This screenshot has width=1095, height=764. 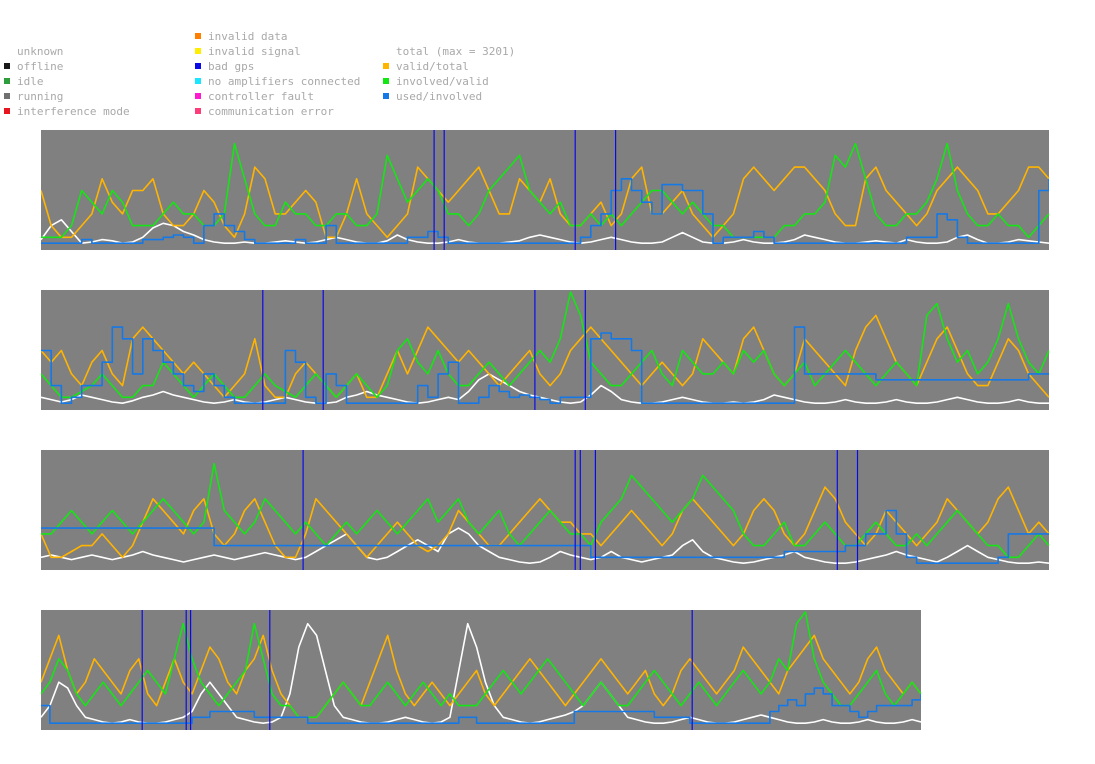 I want to click on legend-bad-gps: bad gps, so click(x=224, y=66).